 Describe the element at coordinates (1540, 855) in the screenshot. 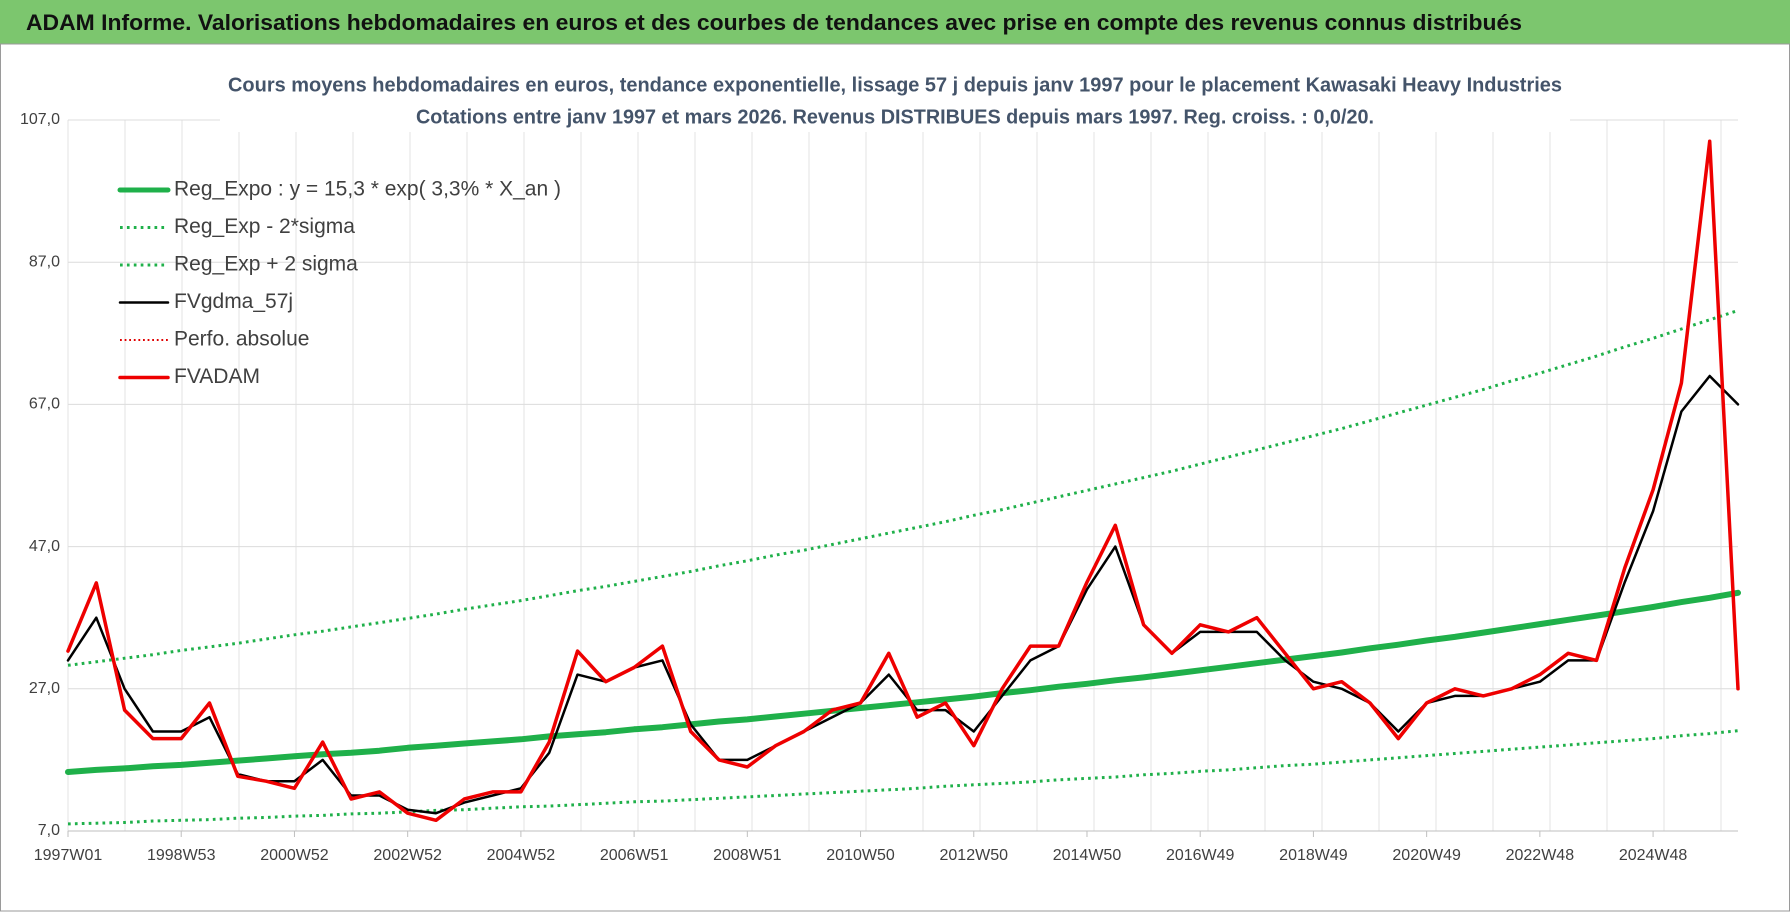

I see `x-tick-label: 2022W48` at that location.